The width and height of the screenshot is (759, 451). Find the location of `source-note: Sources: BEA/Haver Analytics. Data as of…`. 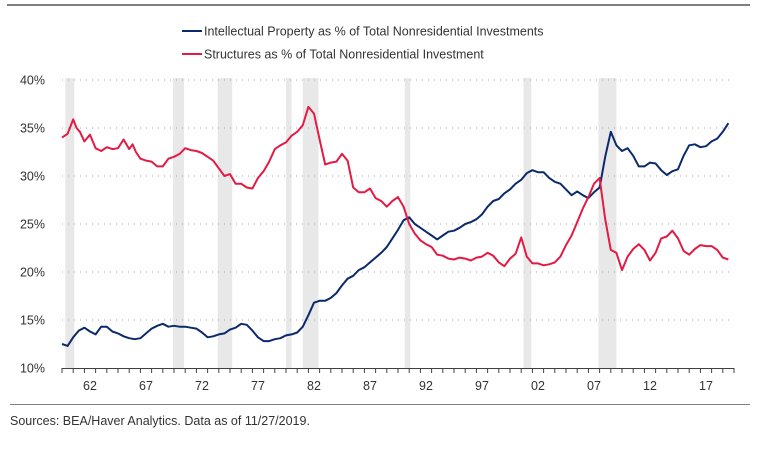

source-note: Sources: BEA/Haver Analytics. Data as of… is located at coordinates (160, 421).